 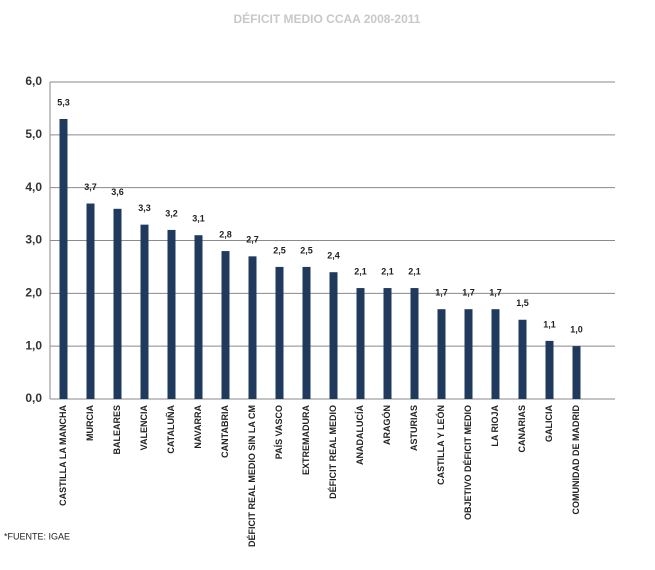 I want to click on data-label: 5,3, so click(x=63, y=102).